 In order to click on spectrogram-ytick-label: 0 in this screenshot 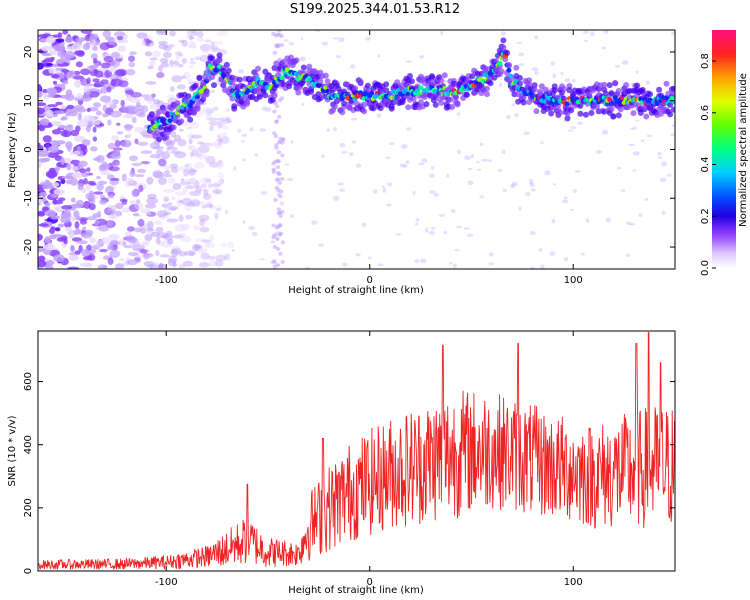, I will do `click(28, 149)`.